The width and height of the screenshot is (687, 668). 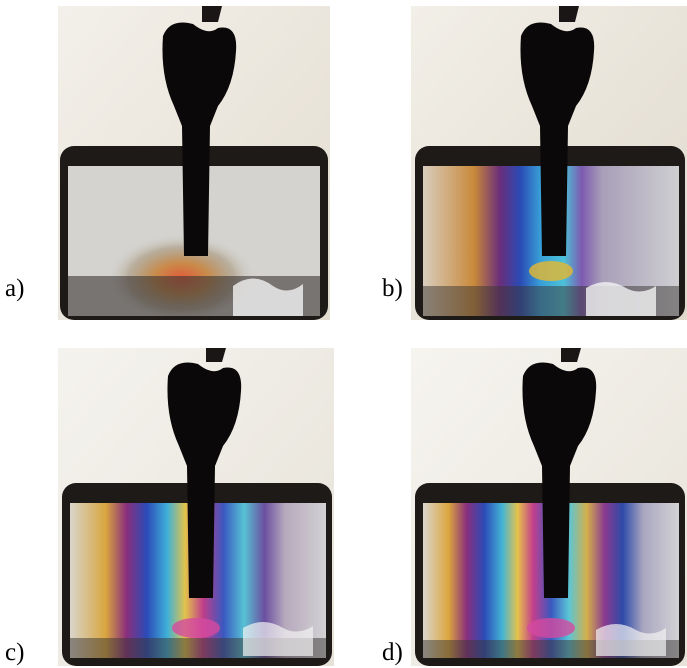 What do you see at coordinates (392, 652) in the screenshot?
I see `panel-label-d: d)` at bounding box center [392, 652].